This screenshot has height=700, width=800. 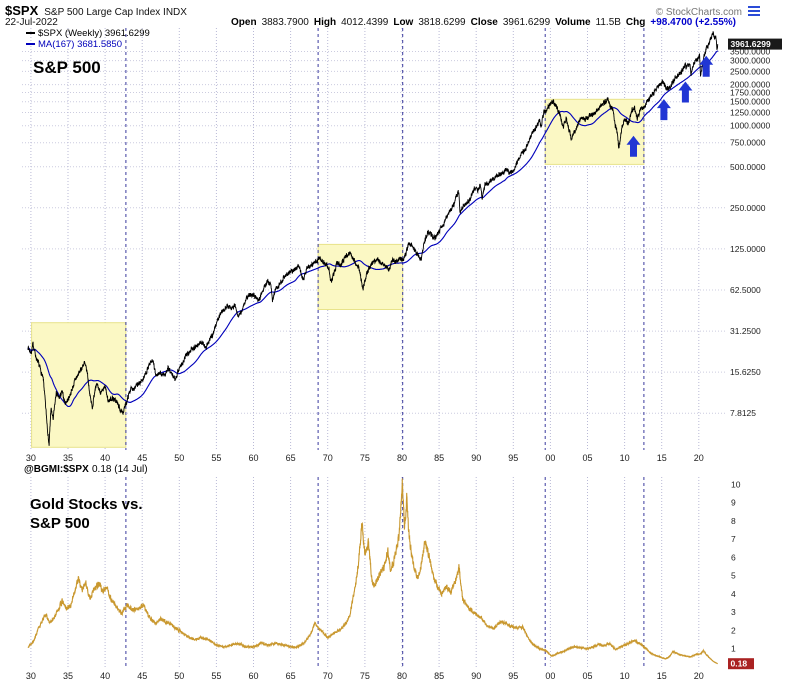 I want to click on ratio-y-tick-label: 9, so click(x=733, y=503).